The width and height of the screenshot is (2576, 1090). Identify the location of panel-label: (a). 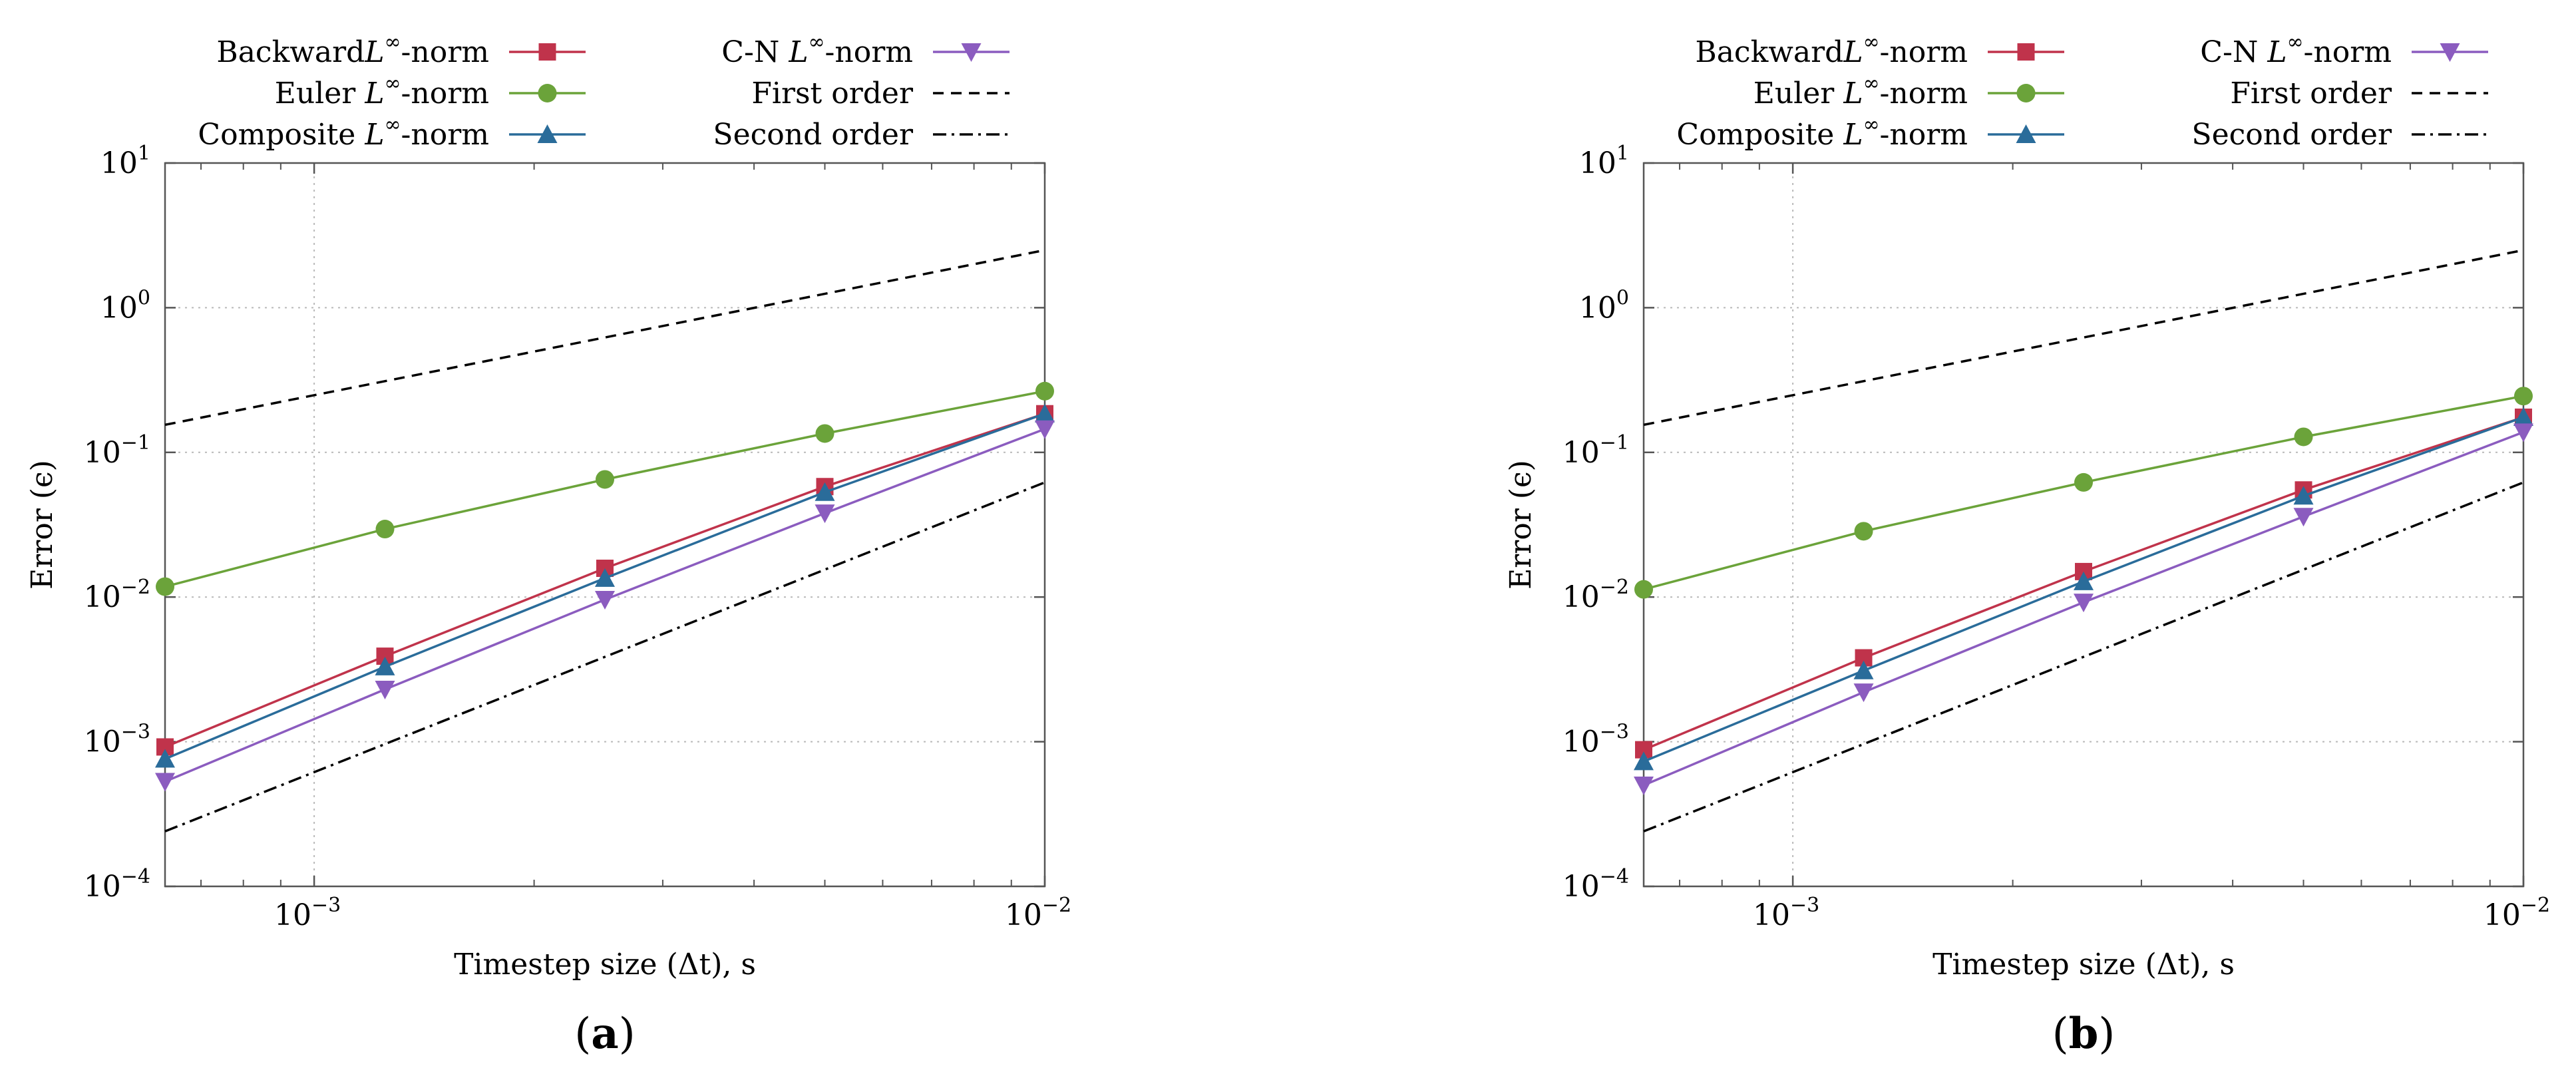
(604, 1034).